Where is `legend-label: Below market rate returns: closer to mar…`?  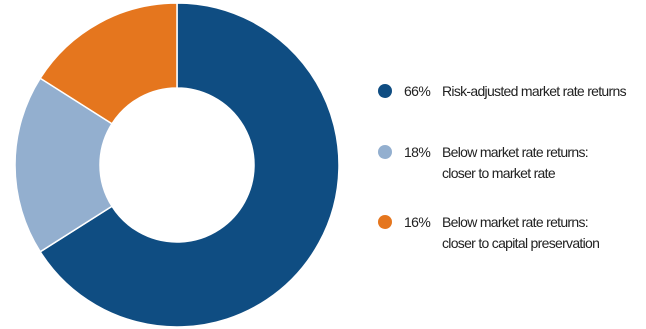
legend-label: Below market rate returns: closer to mar… is located at coordinates (542, 163).